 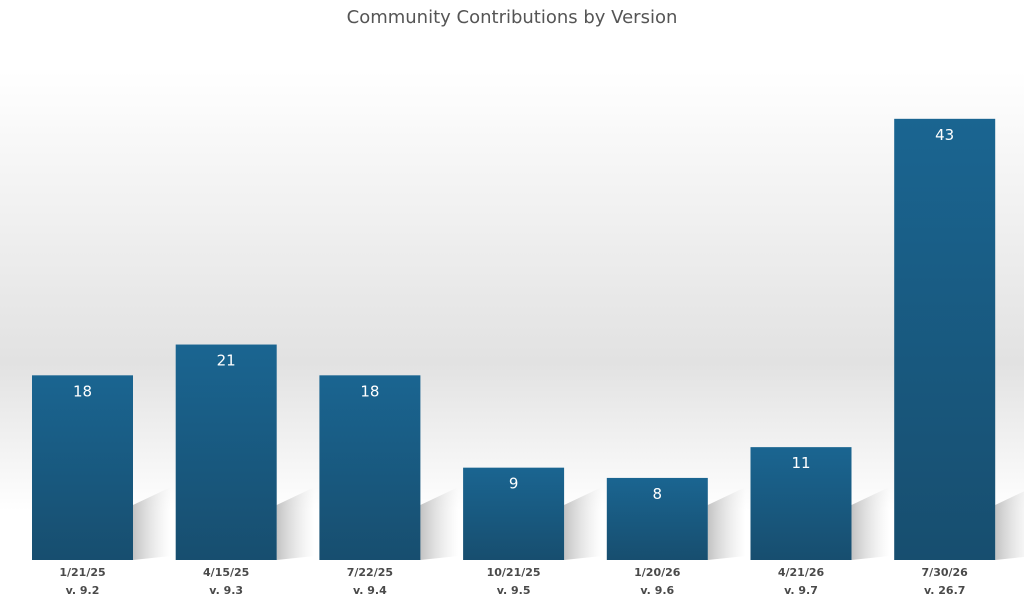 I want to click on x-tick-date: 7/30/26, so click(x=945, y=572).